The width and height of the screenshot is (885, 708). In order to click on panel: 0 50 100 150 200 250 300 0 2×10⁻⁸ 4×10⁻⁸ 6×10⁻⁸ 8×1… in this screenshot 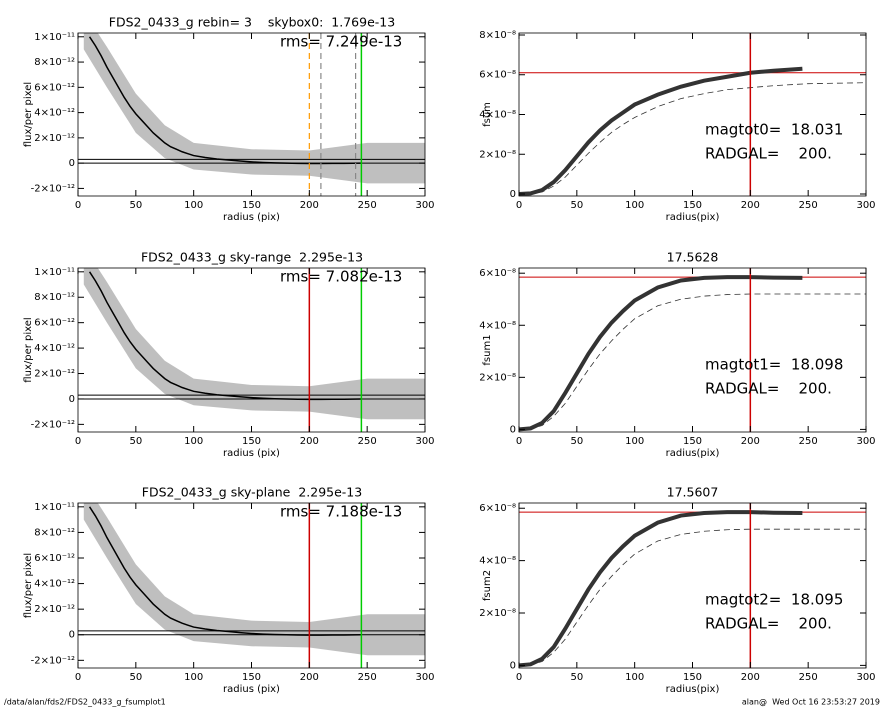, I will do `click(677, 126)`.